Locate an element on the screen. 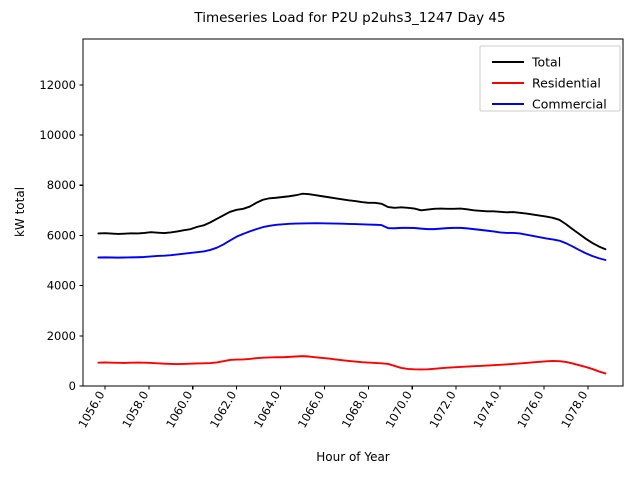 The height and width of the screenshot is (480, 640). x-tick-label: 1062.0 is located at coordinates (223, 410).